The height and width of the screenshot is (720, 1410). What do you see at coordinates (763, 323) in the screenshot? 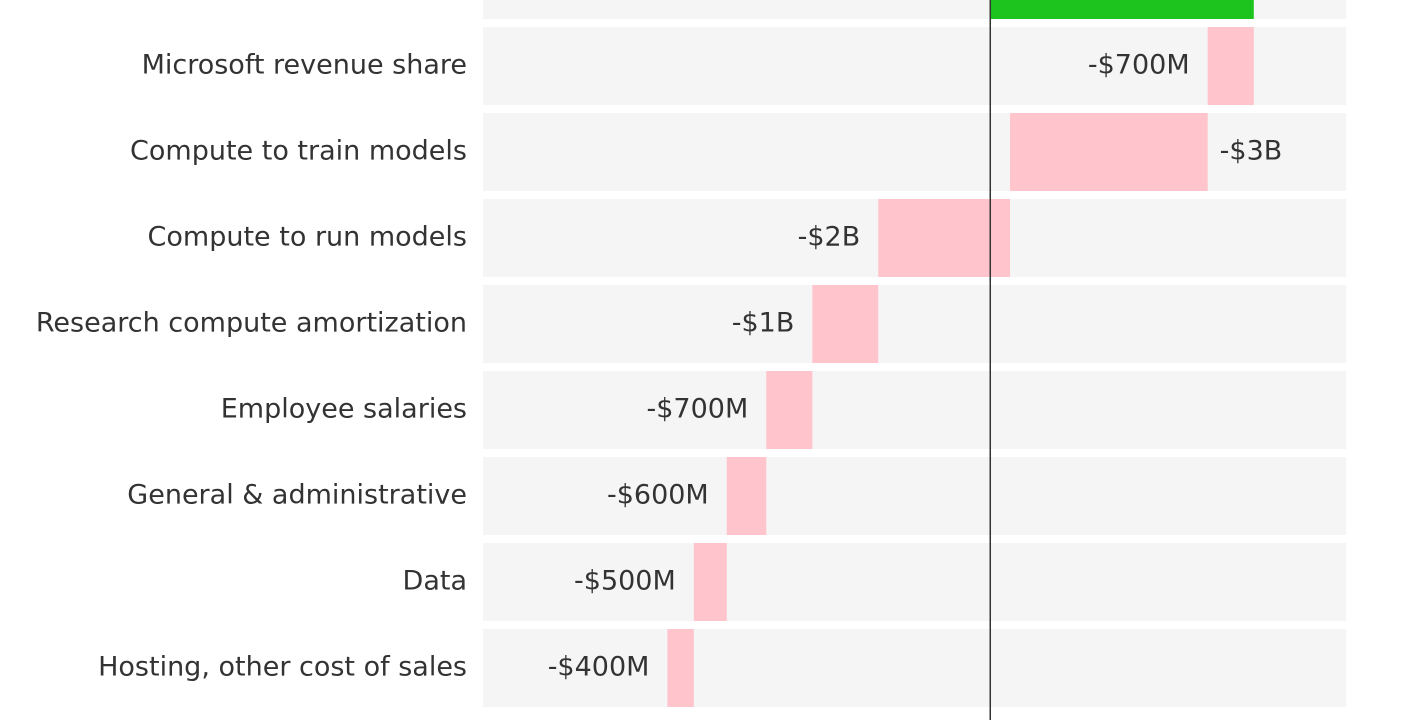
I see `value-label: -$1B` at bounding box center [763, 323].